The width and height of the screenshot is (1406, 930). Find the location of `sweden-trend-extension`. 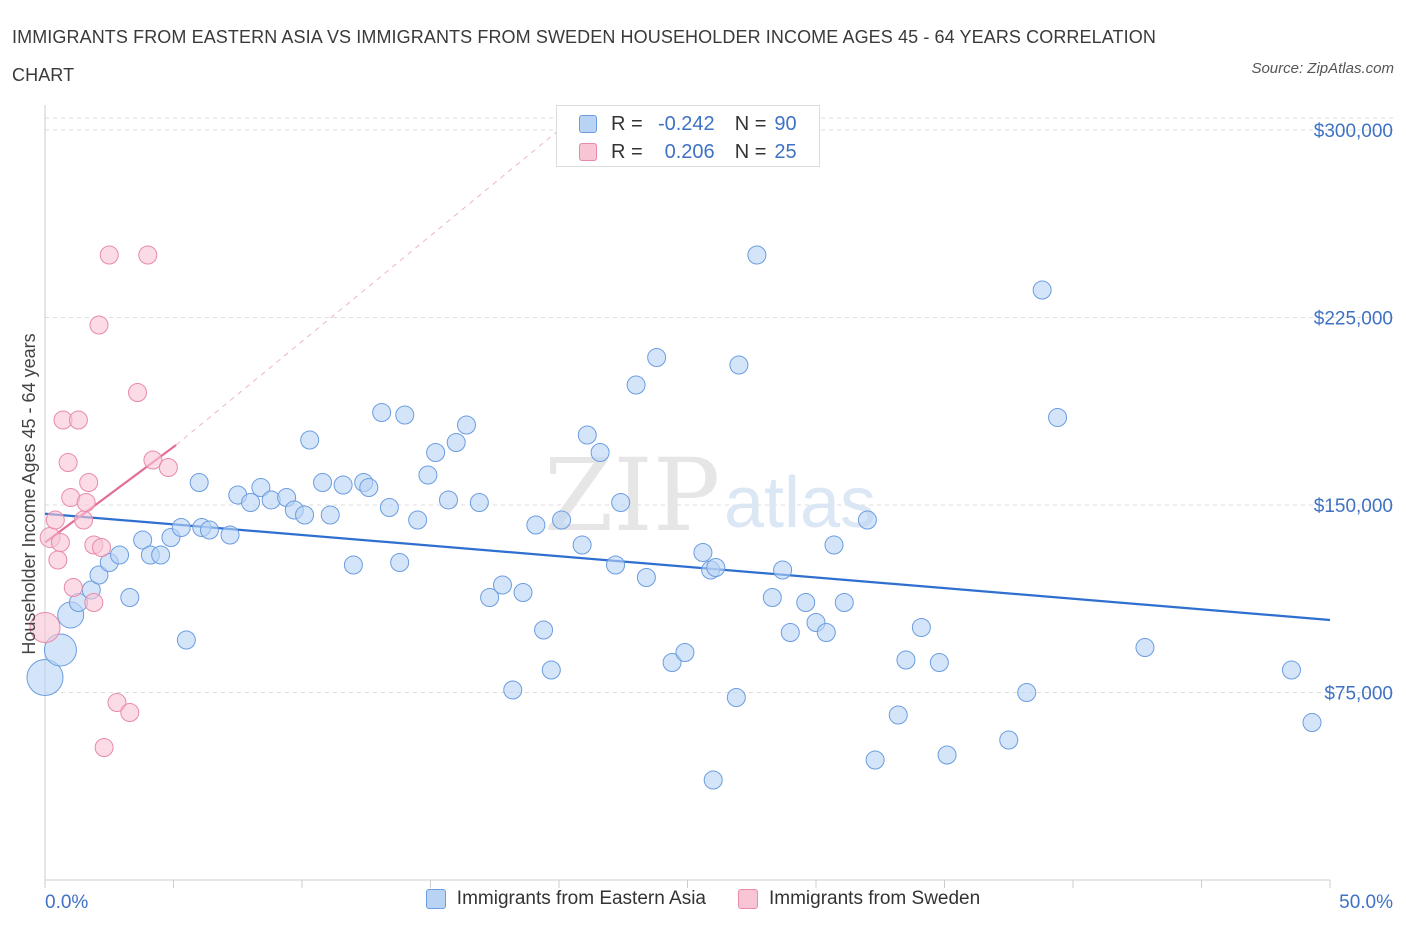

sweden-trend-extension is located at coordinates (367, 287).